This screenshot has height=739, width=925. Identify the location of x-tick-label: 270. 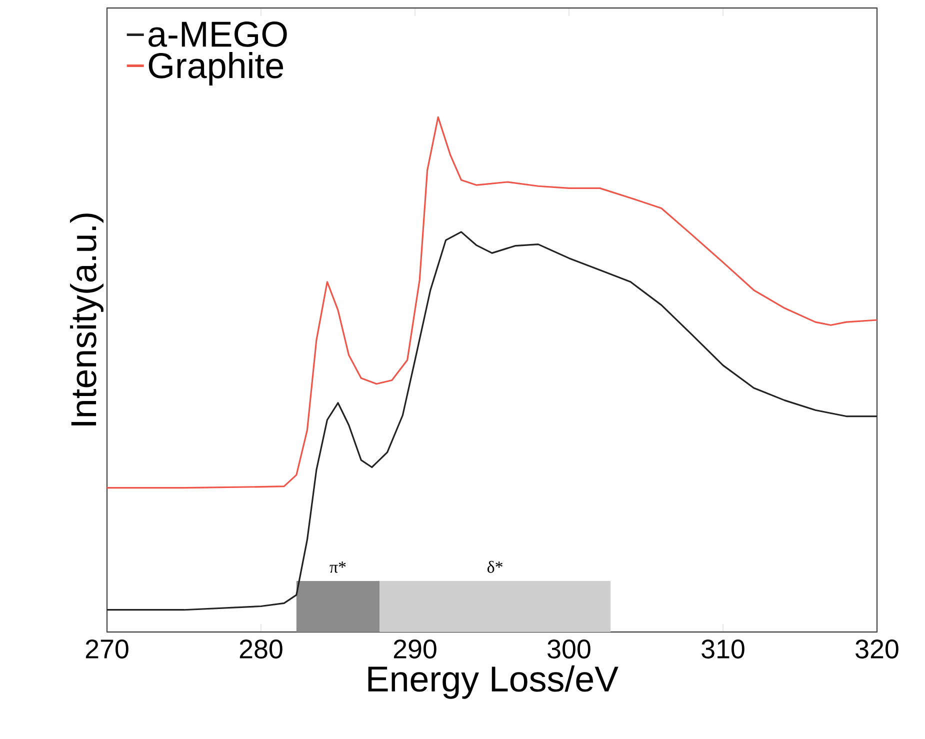
(107, 649).